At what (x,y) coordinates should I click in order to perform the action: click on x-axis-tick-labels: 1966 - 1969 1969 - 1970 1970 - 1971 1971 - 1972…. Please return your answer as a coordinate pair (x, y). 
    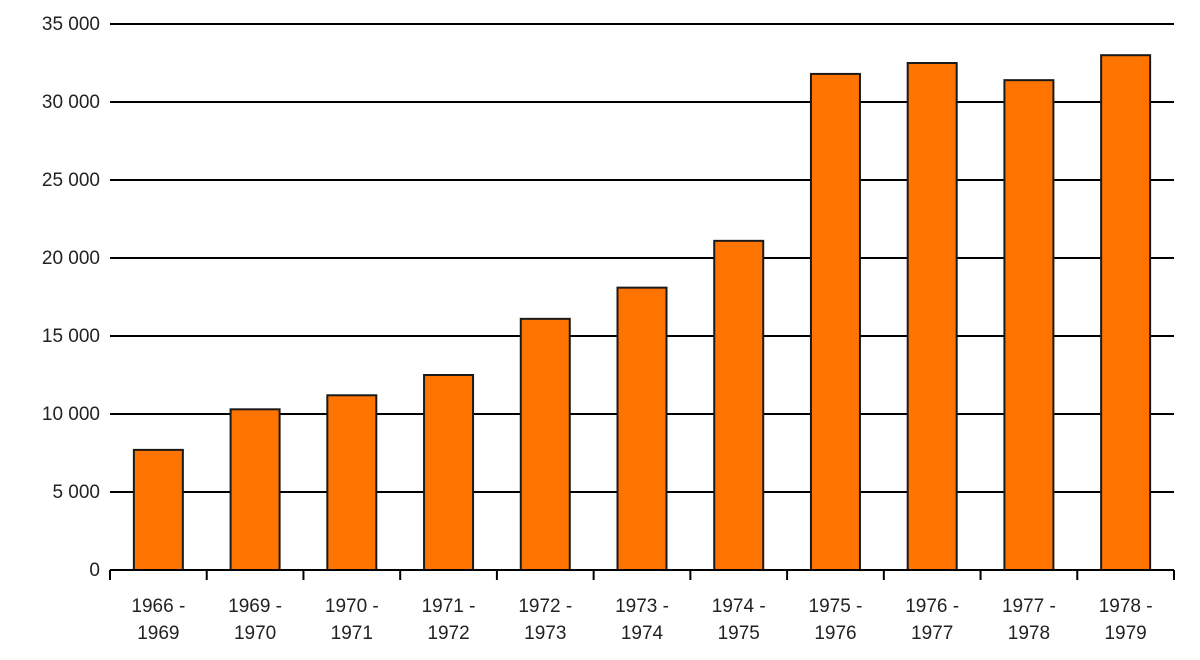
    Looking at the image, I should click on (641, 620).